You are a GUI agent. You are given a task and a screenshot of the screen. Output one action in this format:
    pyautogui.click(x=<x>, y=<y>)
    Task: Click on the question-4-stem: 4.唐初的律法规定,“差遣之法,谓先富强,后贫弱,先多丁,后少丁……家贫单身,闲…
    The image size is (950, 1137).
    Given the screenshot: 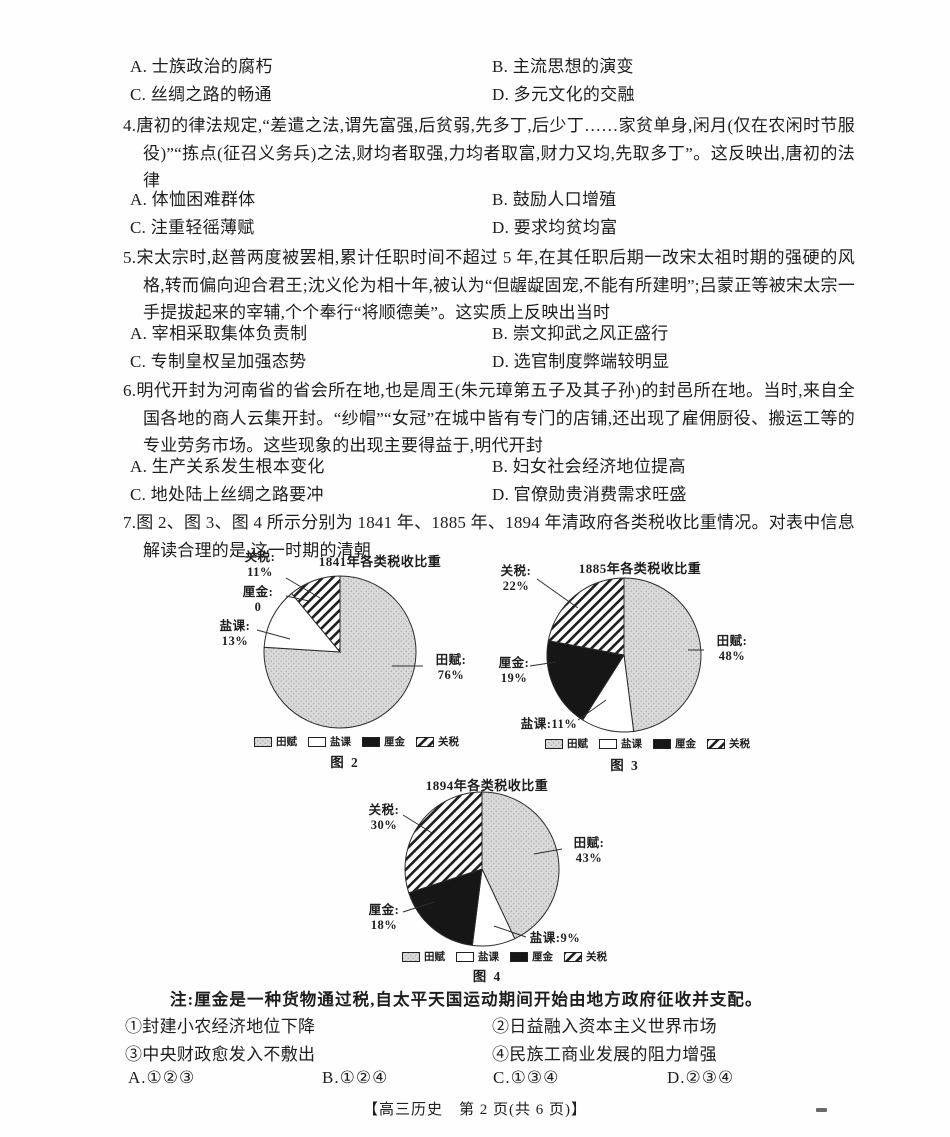 What is the action you would take?
    pyautogui.click(x=489, y=153)
    